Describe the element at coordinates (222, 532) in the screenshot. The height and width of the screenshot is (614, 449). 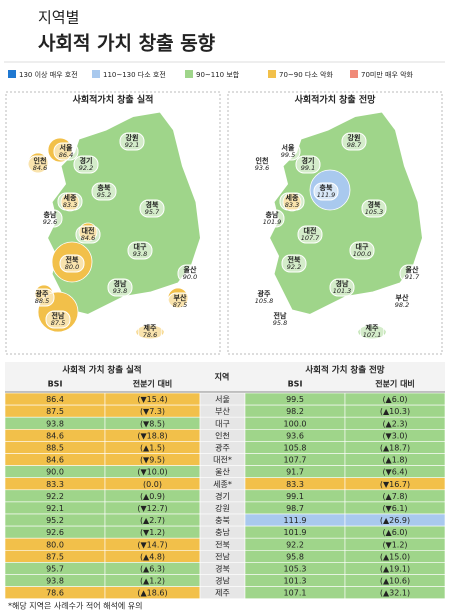
I see `cell-text: 충남` at that location.